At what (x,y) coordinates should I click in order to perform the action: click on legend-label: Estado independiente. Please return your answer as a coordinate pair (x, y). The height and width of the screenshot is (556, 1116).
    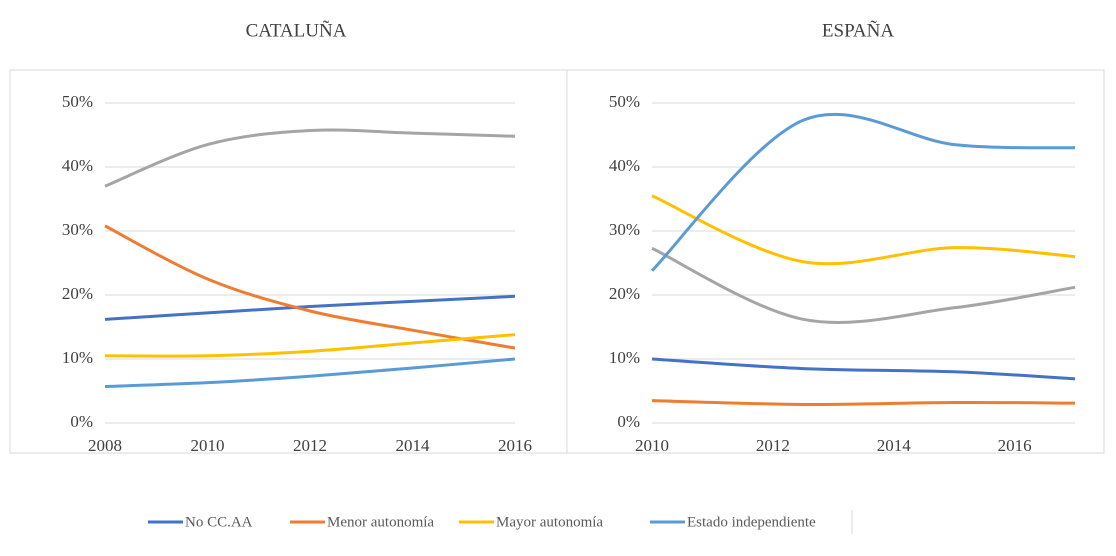
    Looking at the image, I should click on (751, 522).